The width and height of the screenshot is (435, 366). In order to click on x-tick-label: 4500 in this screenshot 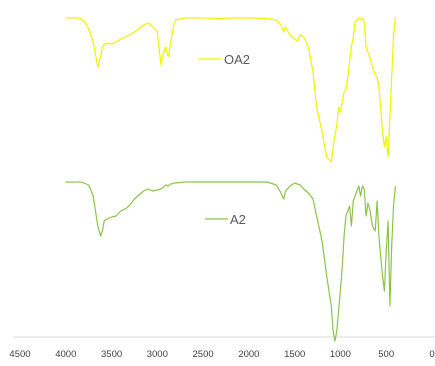, I will do `click(19, 354)`.